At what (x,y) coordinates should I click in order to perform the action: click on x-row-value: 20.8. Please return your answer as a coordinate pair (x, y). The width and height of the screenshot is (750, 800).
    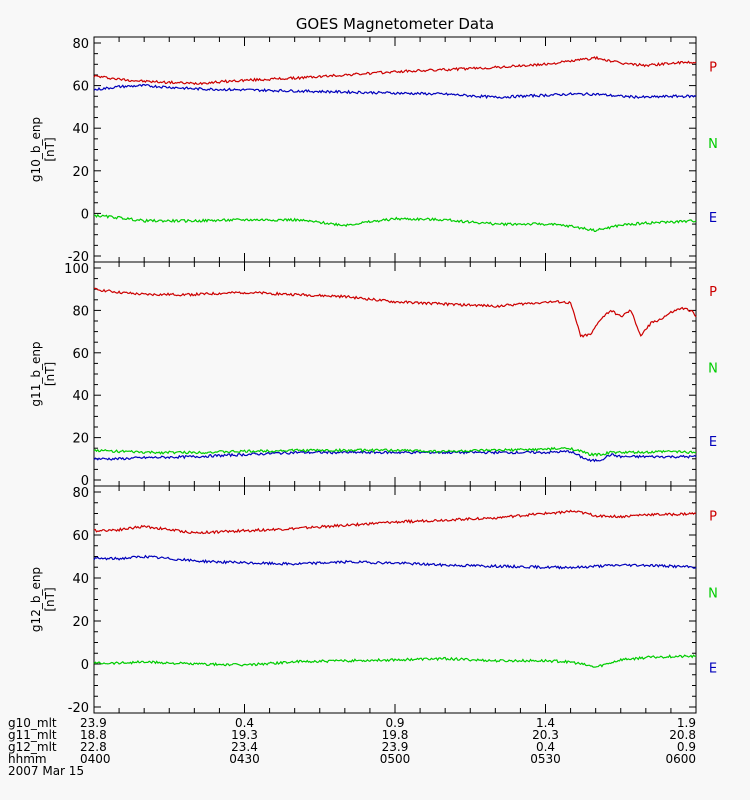
    Looking at the image, I should click on (682, 735).